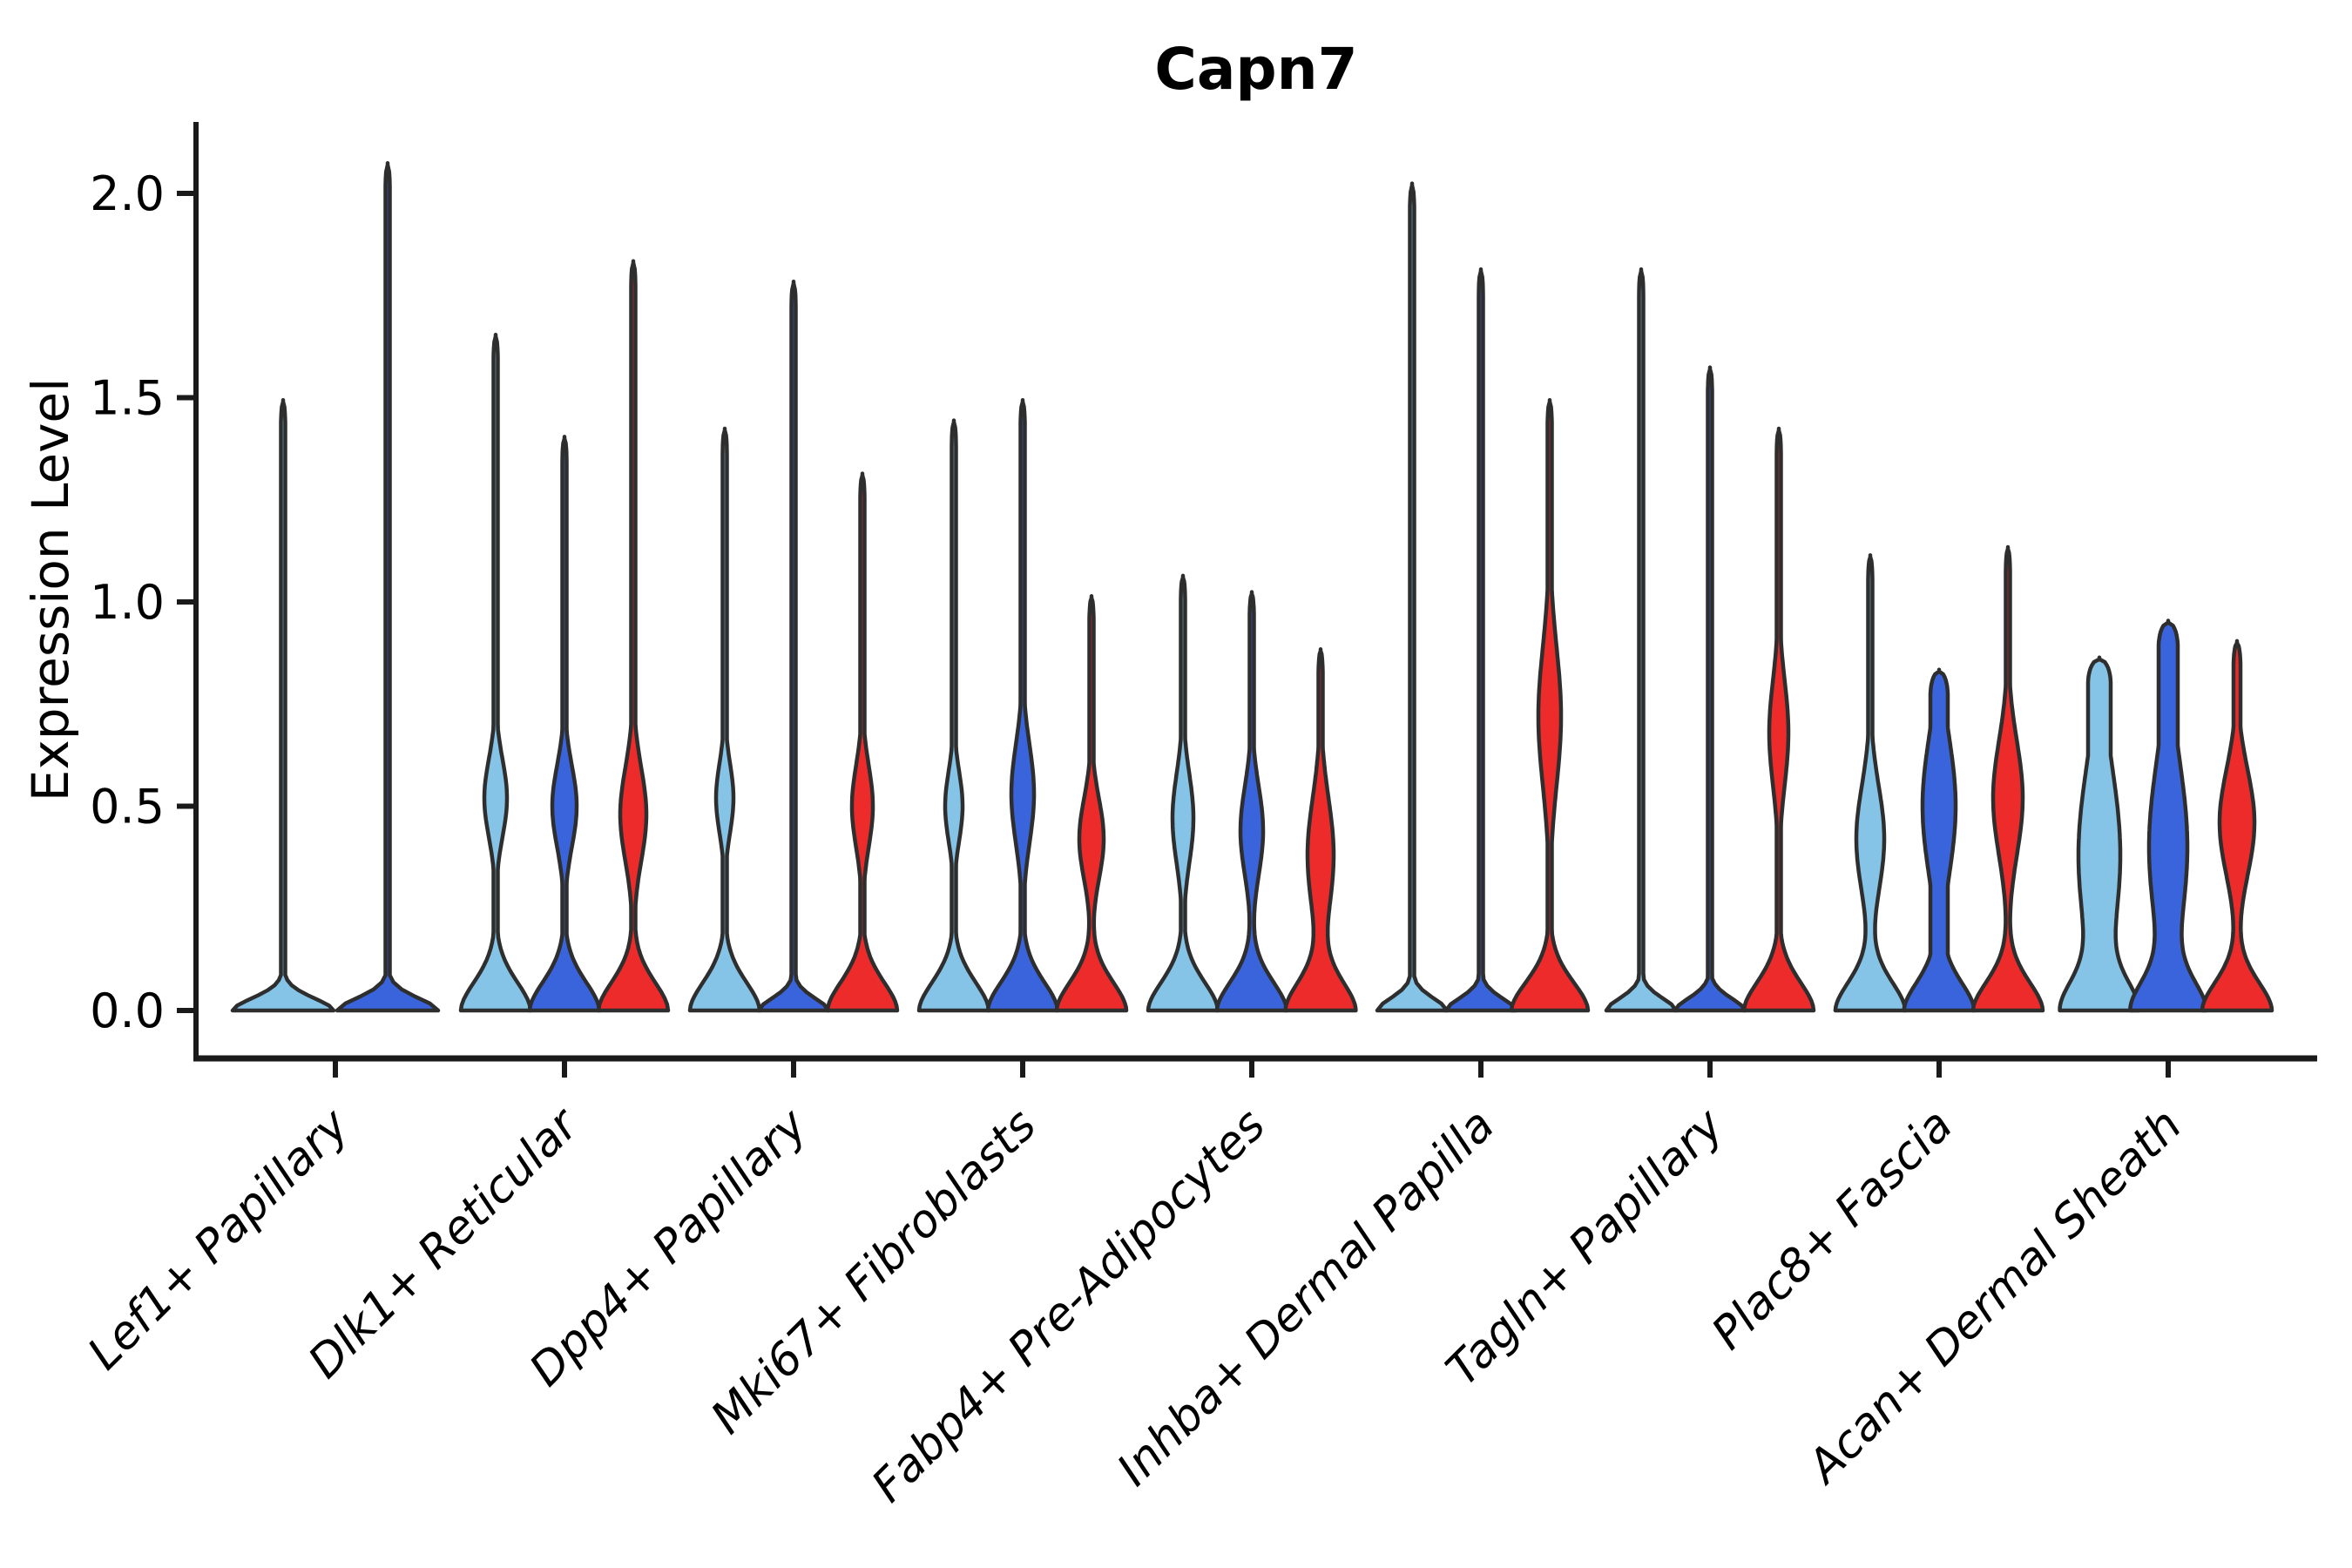  I want to click on x-tick-label-5: Inhba+ Dermal Papilla, so click(1305, 1298).